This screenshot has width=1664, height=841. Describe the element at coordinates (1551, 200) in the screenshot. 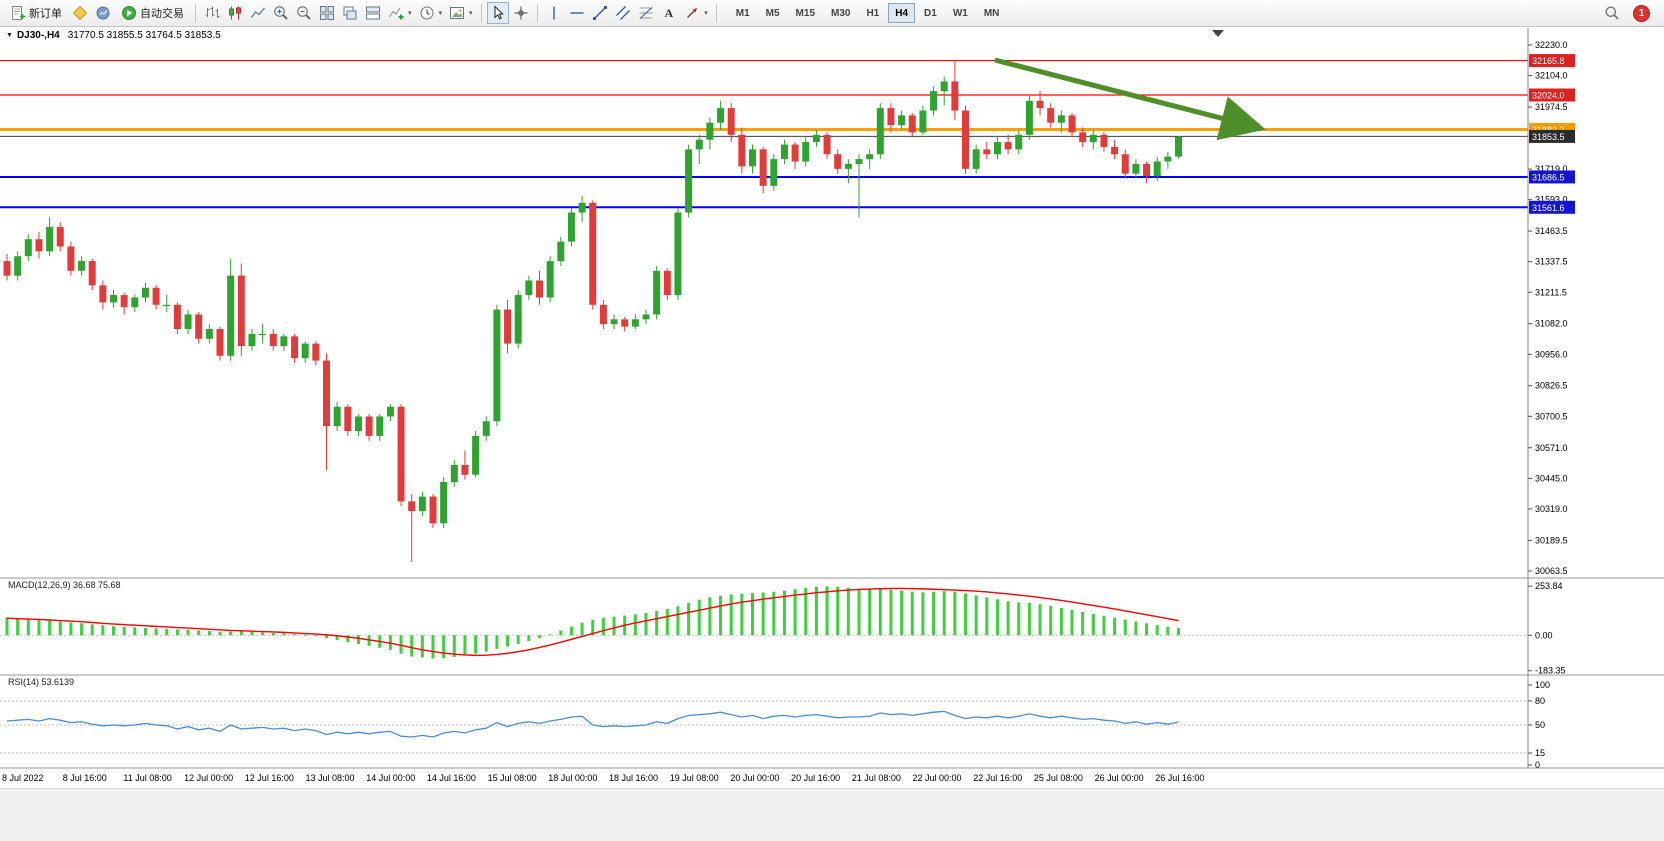

I see `price-tick-label: 31593.0` at that location.